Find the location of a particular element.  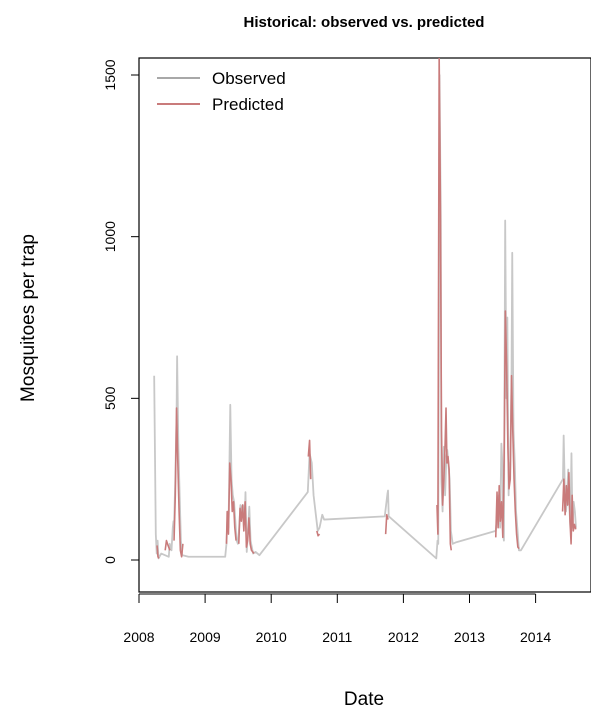

y-tick-label-0: 0 is located at coordinates (110, 560).